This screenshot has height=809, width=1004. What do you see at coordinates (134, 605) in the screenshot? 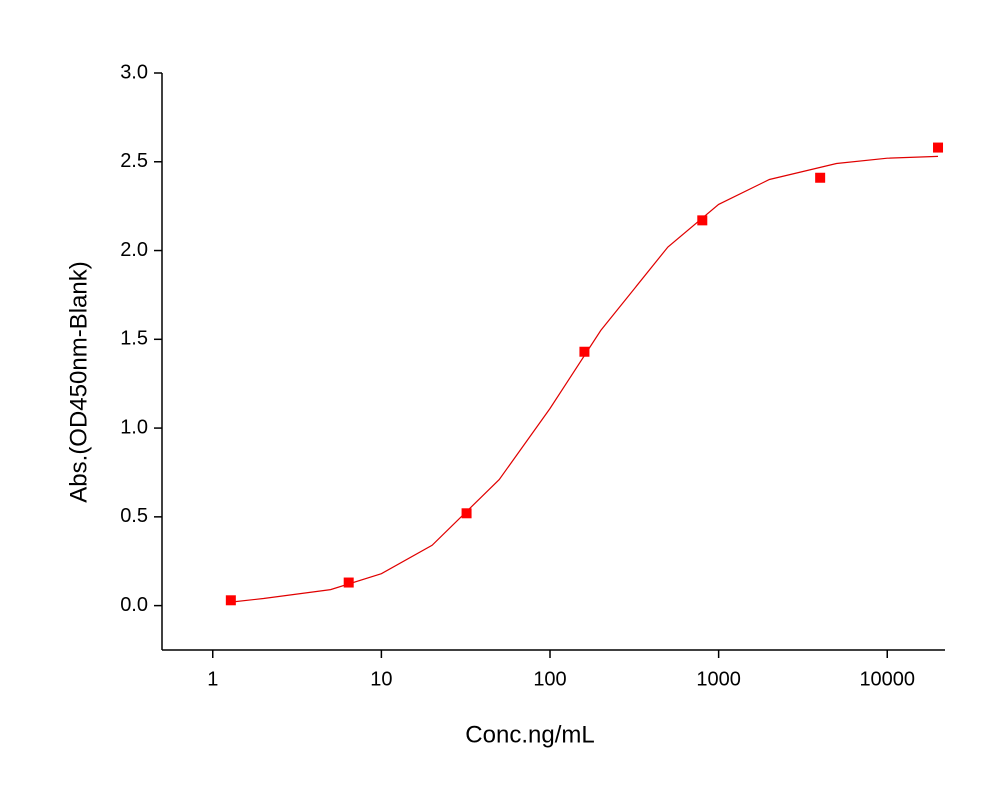
I see `y-tick-label: 0.0` at bounding box center [134, 605].